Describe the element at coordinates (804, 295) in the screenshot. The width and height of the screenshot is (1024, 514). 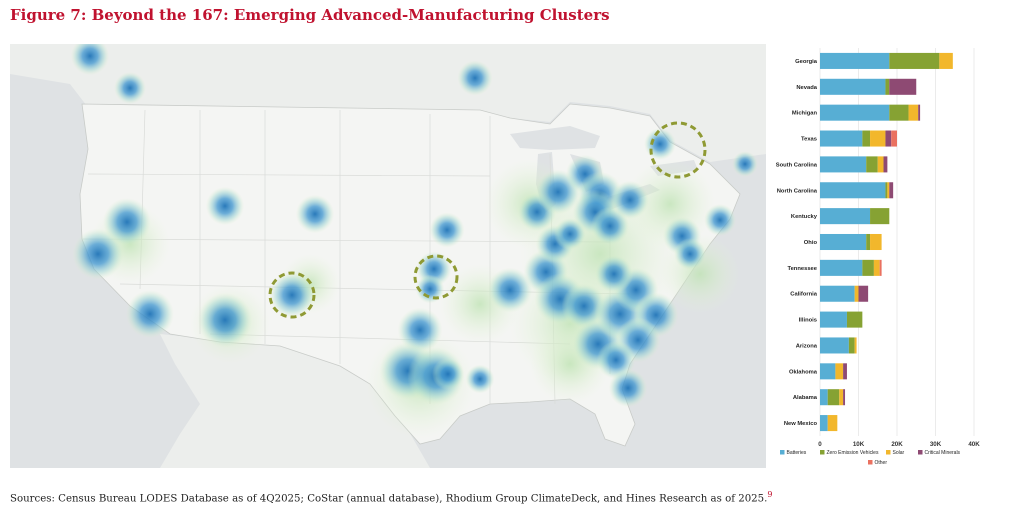
I see `category-label: California` at that location.